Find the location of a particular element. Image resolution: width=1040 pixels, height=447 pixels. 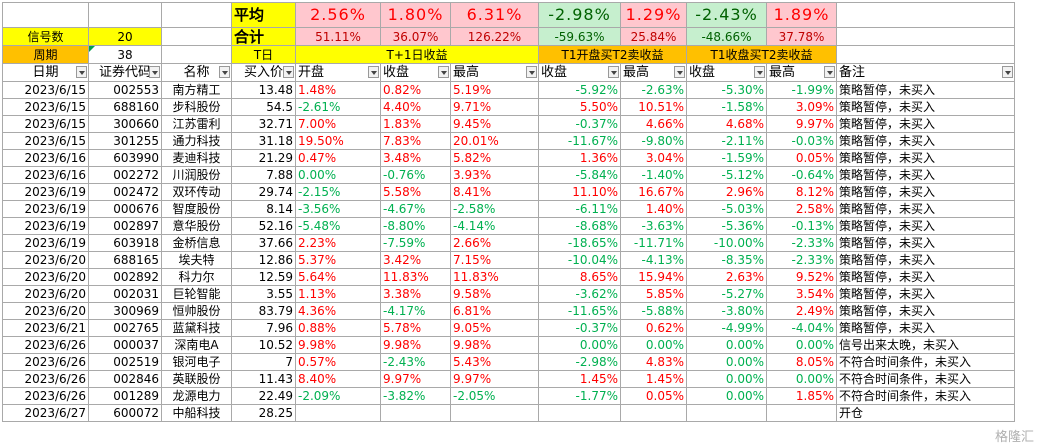

cell-t1-open: 0.47% is located at coordinates (338, 158).